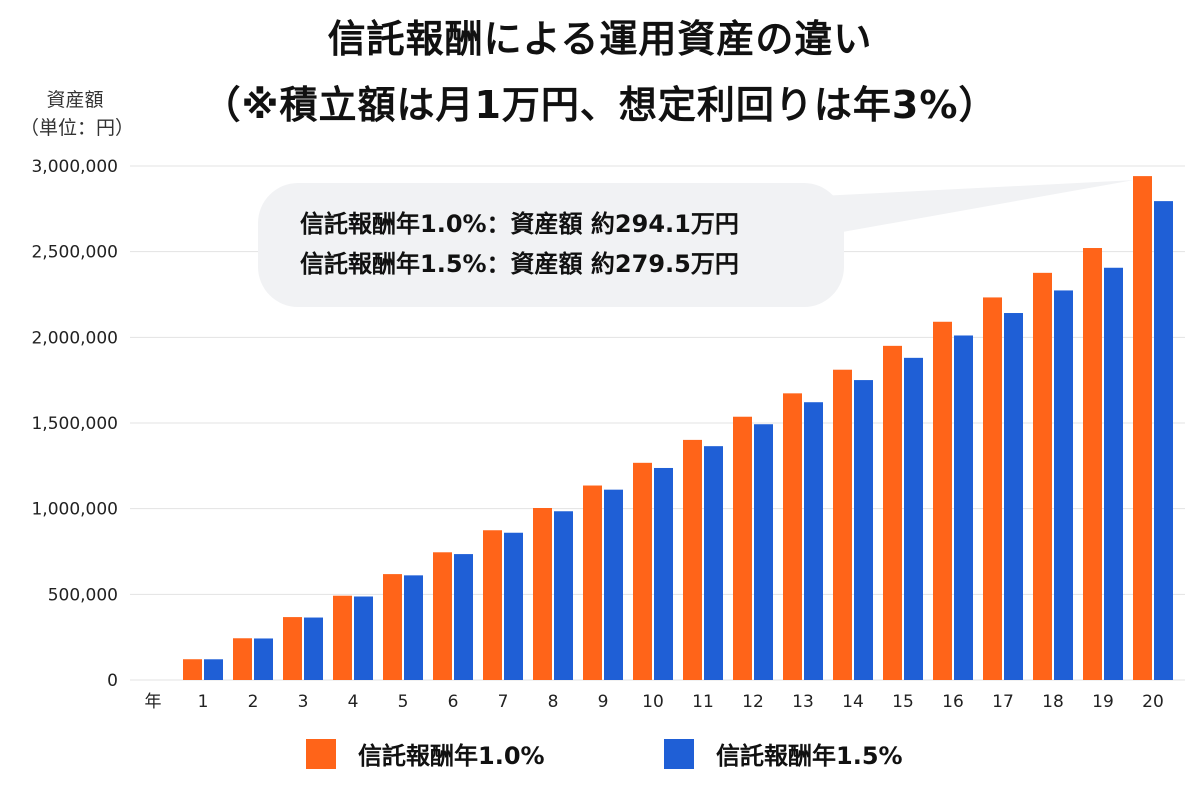 This screenshot has height=800, width=1200. I want to click on legend-item-series1: 信託報酬年1.0%, so click(425, 753).